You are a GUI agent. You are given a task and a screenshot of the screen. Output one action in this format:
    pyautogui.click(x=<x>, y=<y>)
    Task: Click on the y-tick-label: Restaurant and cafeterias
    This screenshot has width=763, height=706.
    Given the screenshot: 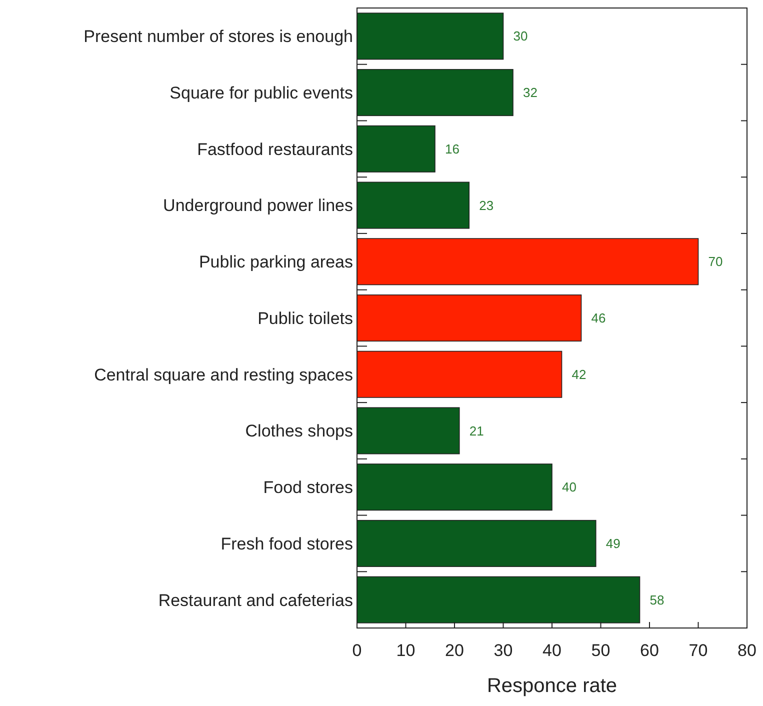 What is the action you would take?
    pyautogui.click(x=255, y=600)
    